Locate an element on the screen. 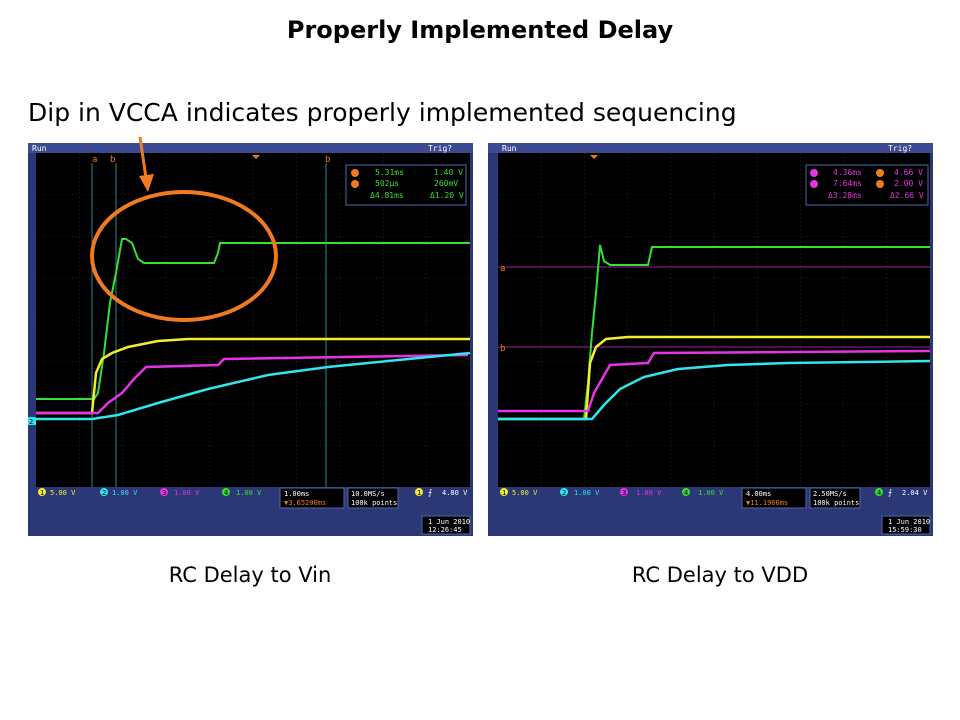  cursor-b-right-marker: b is located at coordinates (327, 160).